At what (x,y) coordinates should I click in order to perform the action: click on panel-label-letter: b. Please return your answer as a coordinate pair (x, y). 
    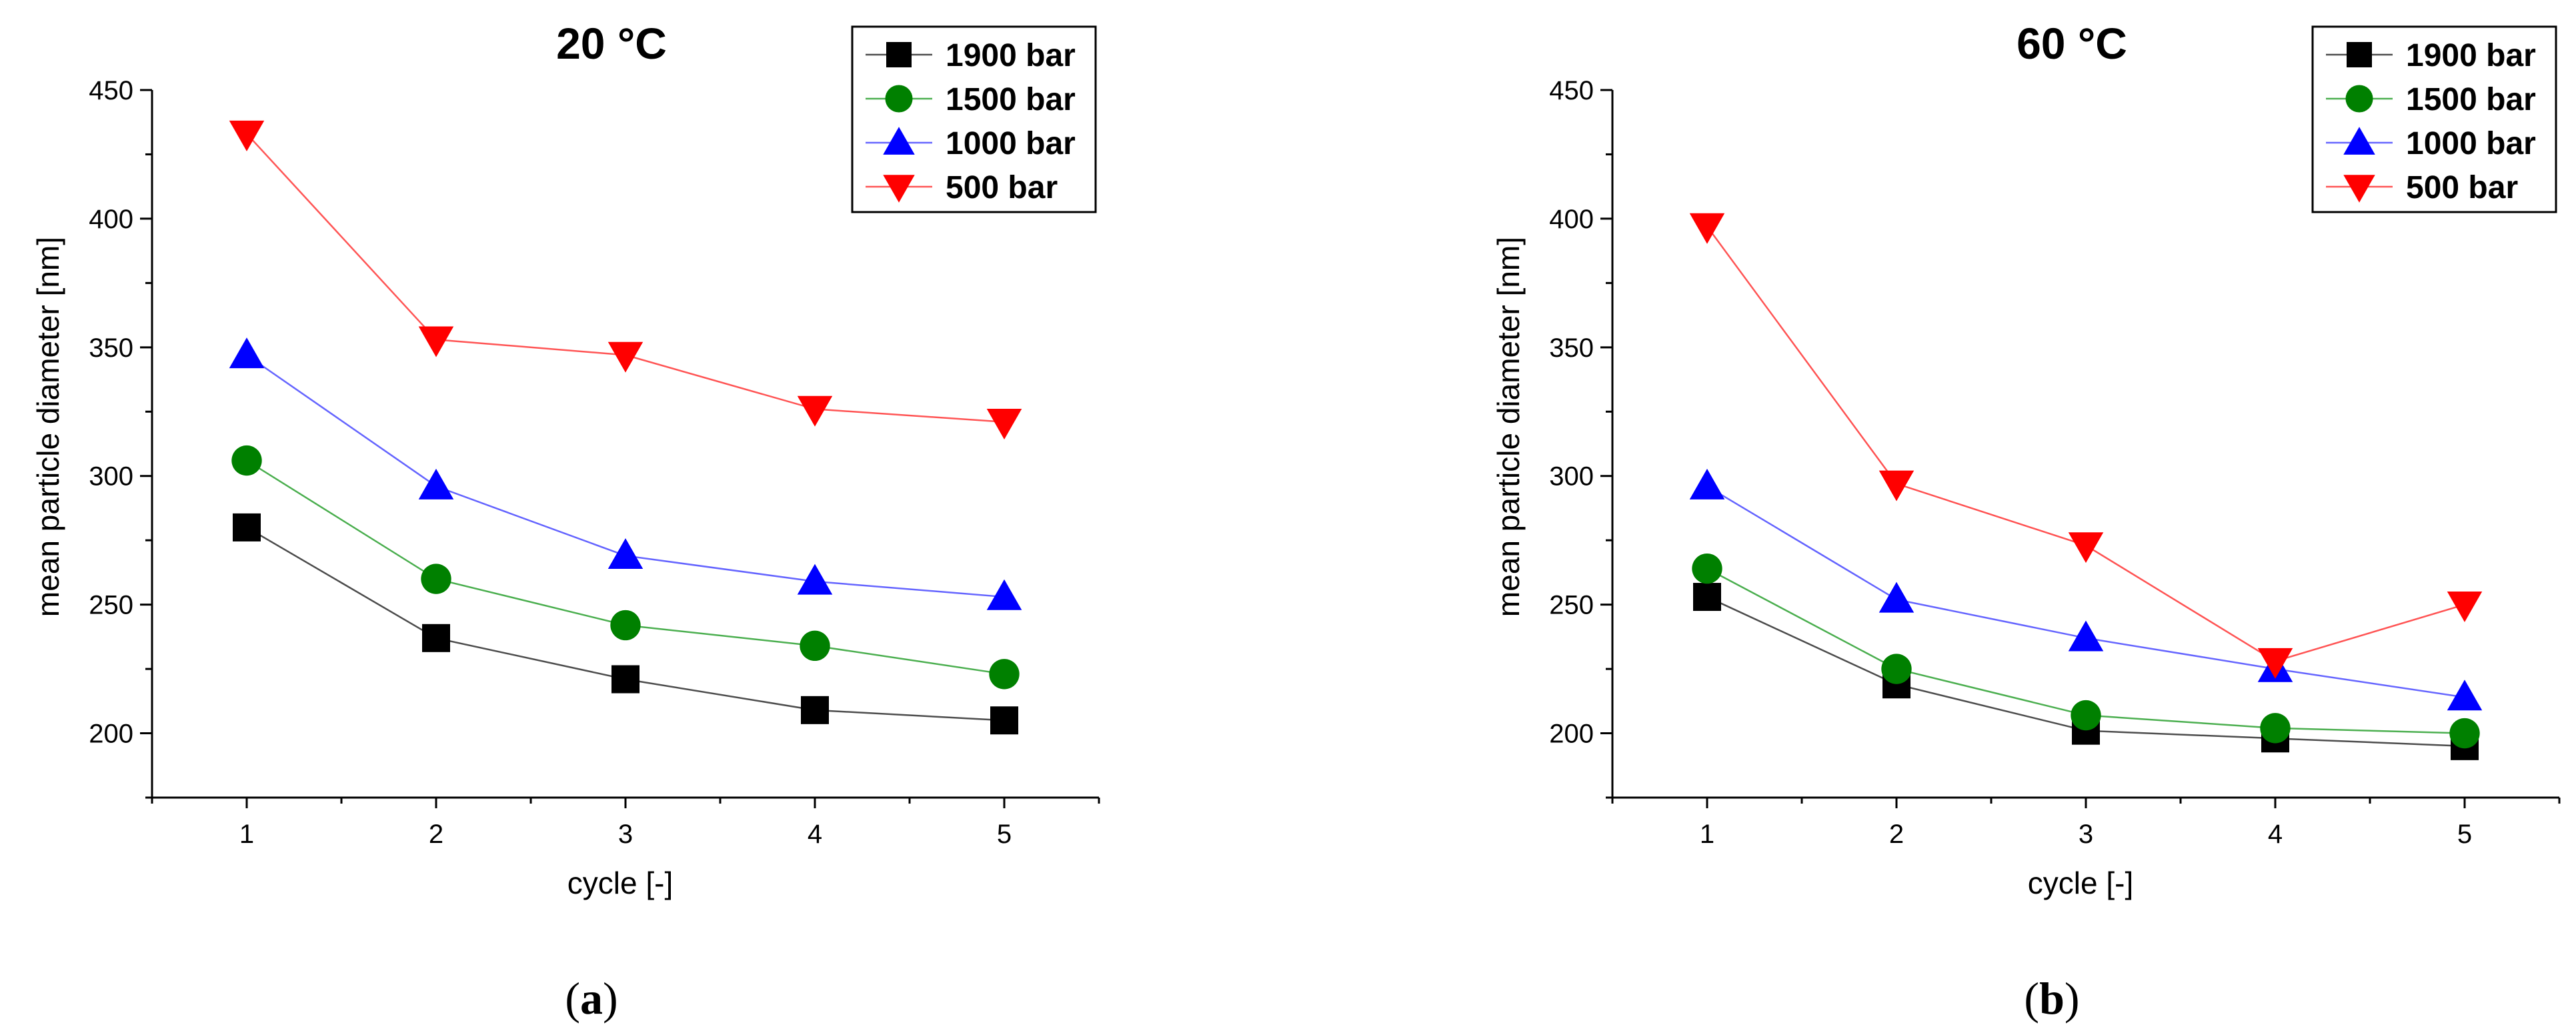
    Looking at the image, I should click on (2052, 998).